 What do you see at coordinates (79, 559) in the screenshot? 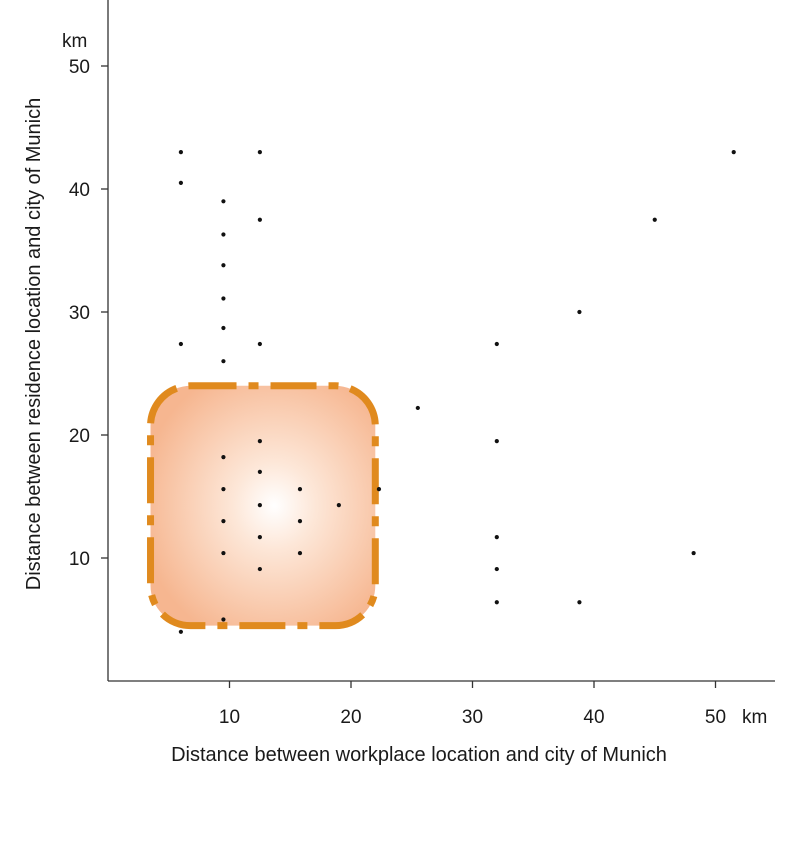
I see `y-tick-label: 10` at bounding box center [79, 559].